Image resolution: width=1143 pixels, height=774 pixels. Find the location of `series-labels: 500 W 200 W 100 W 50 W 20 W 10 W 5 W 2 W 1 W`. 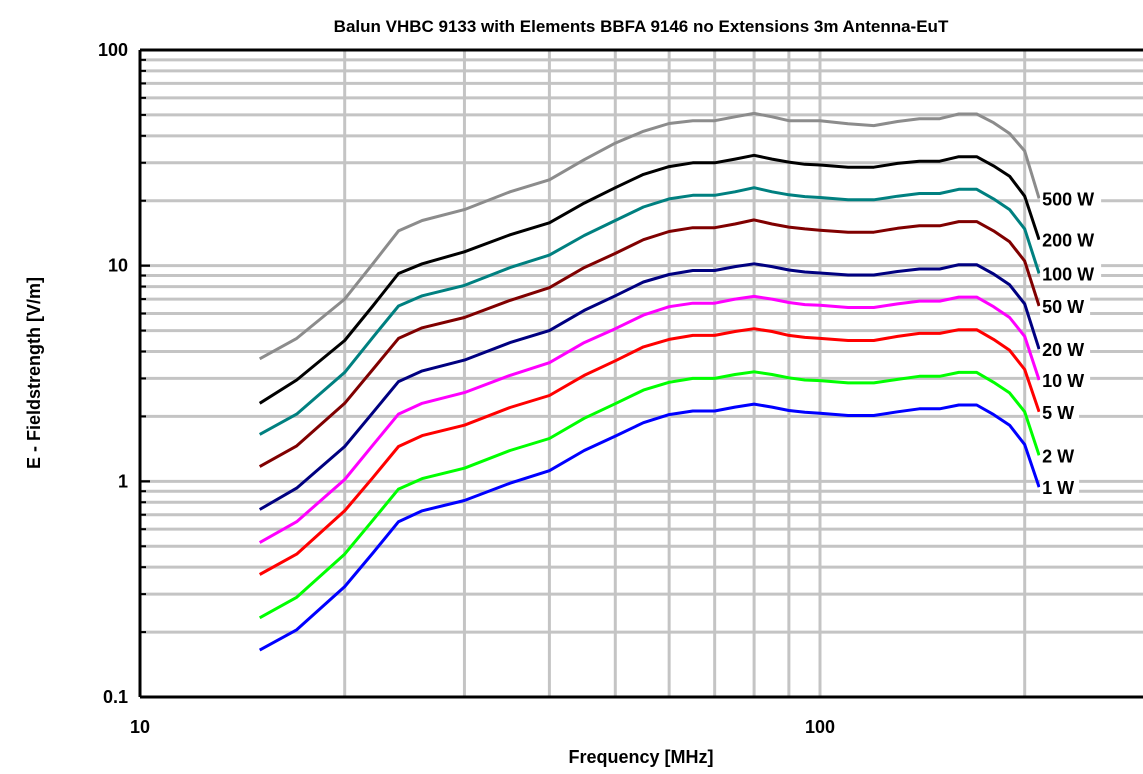

series-labels: 500 W 200 W 100 W 50 W 20 W 10 W 5 W 2 W 1 W is located at coordinates (1071, 343).